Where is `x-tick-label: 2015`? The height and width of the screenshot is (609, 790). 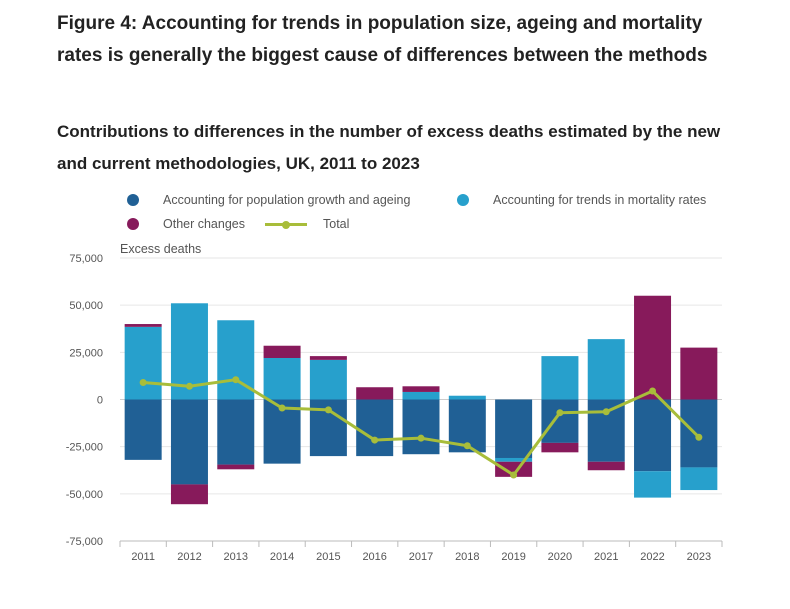
x-tick-label: 2015 is located at coordinates (328, 557).